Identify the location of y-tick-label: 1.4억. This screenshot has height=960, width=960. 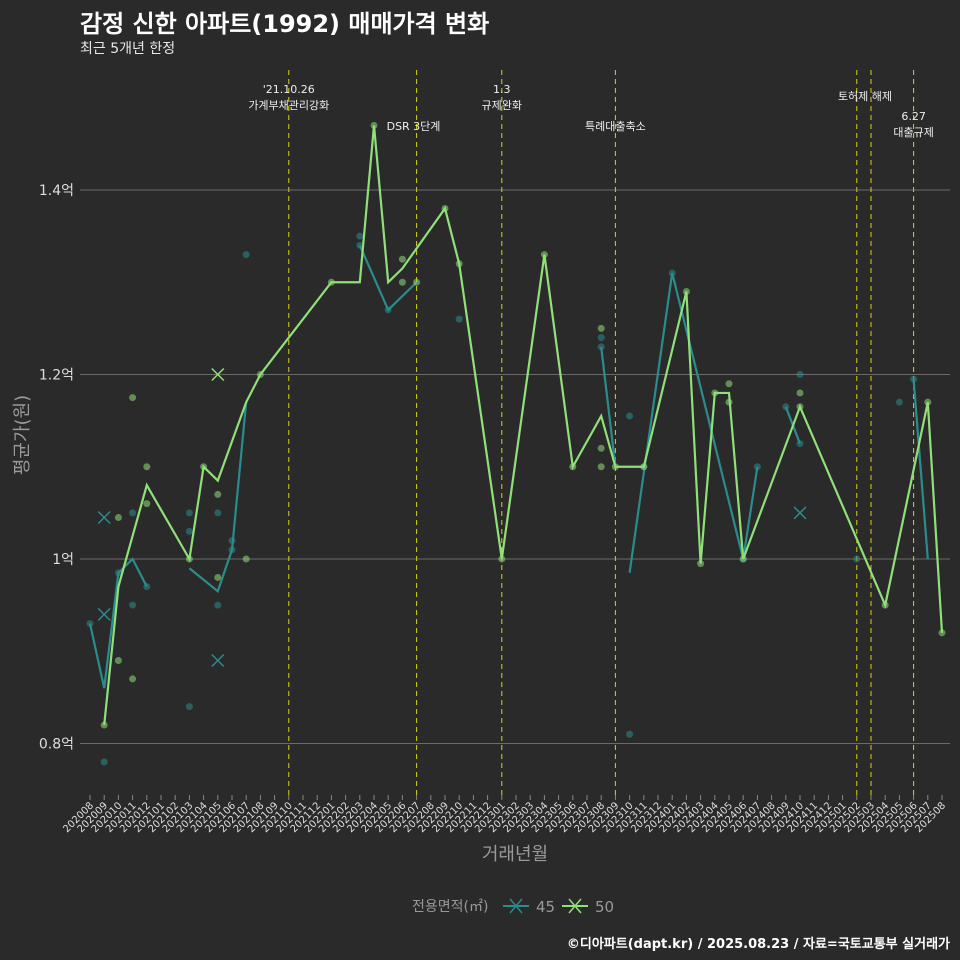
(56, 191).